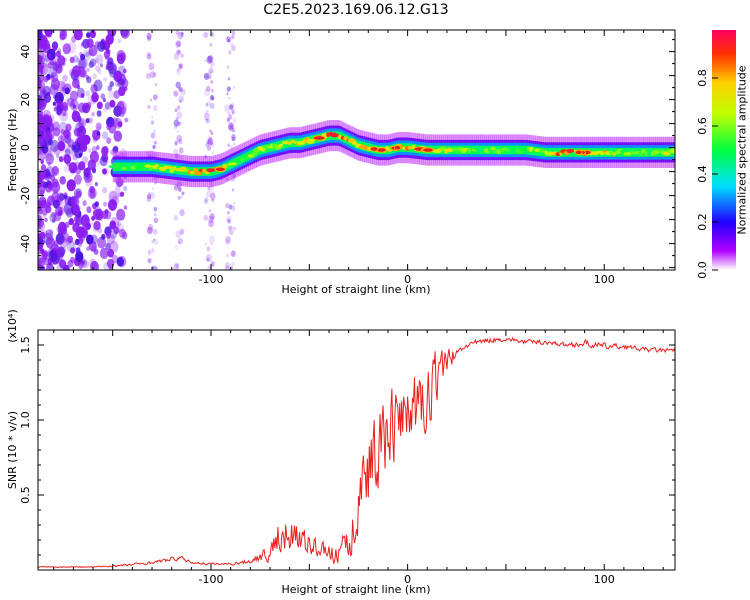  What do you see at coordinates (391, 154) in the screenshot?
I see `frequency-ridge-layer` at bounding box center [391, 154].